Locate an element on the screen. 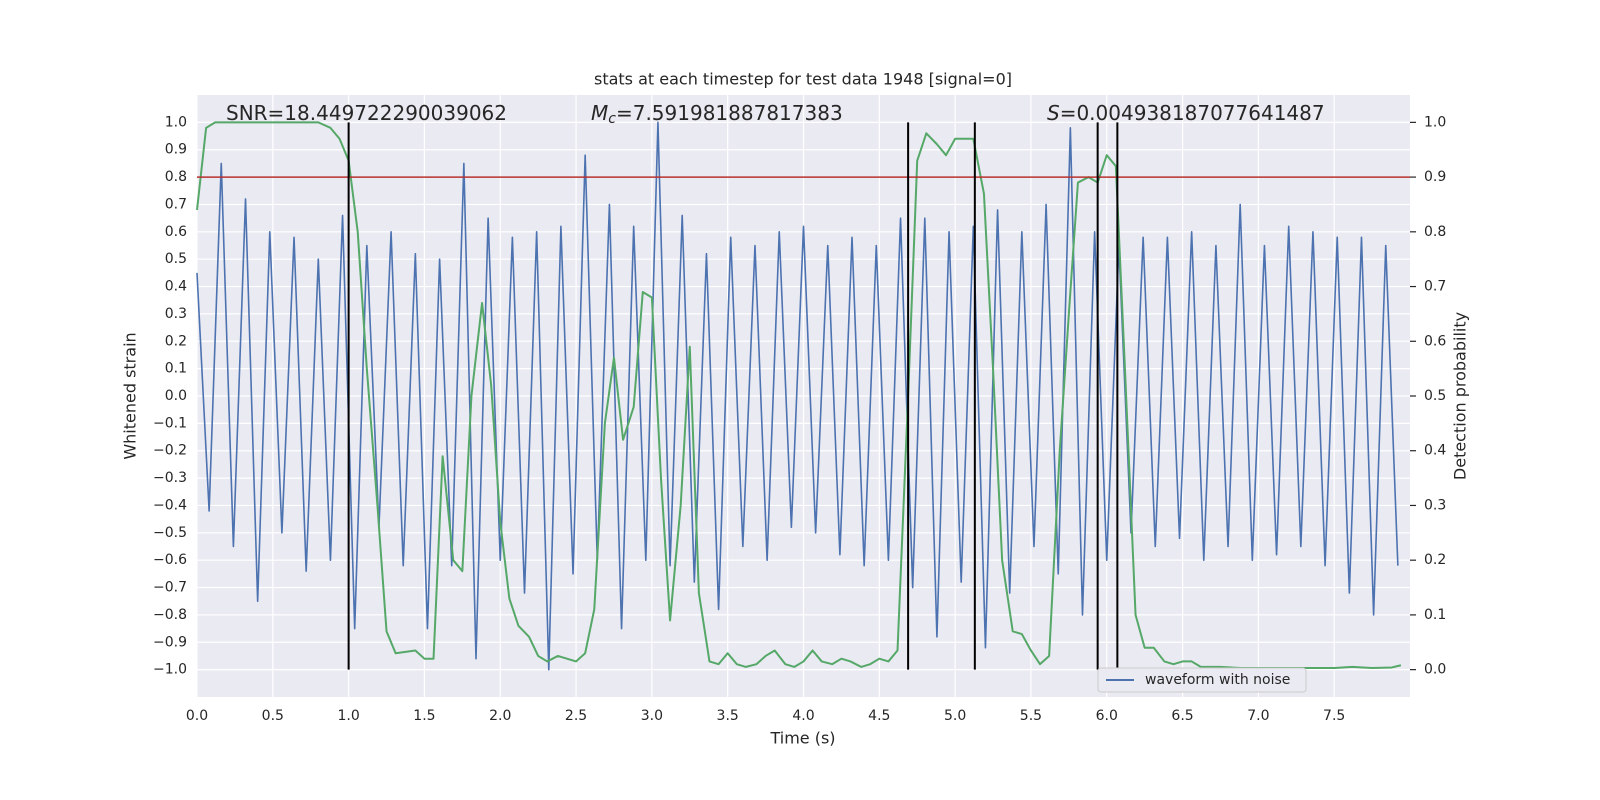 The height and width of the screenshot is (800, 1600). x-tick-label: 7.5 is located at coordinates (1334, 716).